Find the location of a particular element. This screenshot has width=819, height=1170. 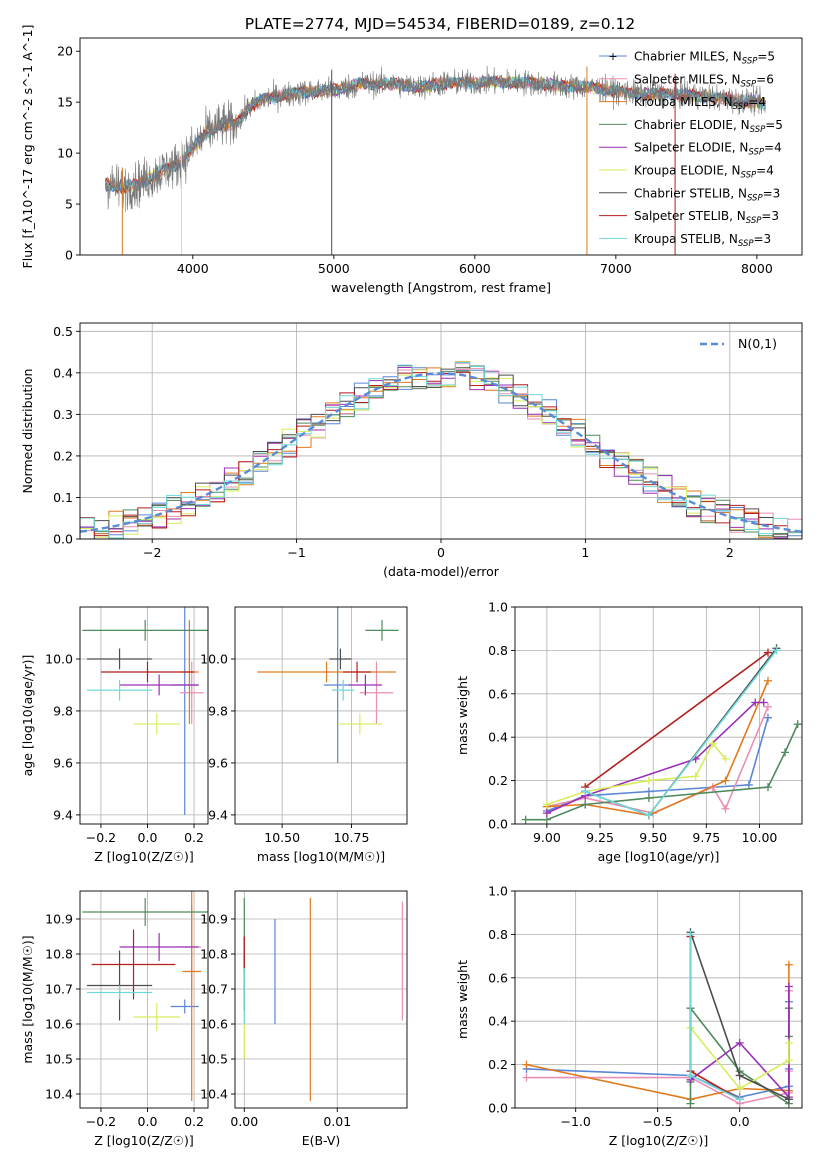

y-tick-label: 0 is located at coordinates (69, 255).